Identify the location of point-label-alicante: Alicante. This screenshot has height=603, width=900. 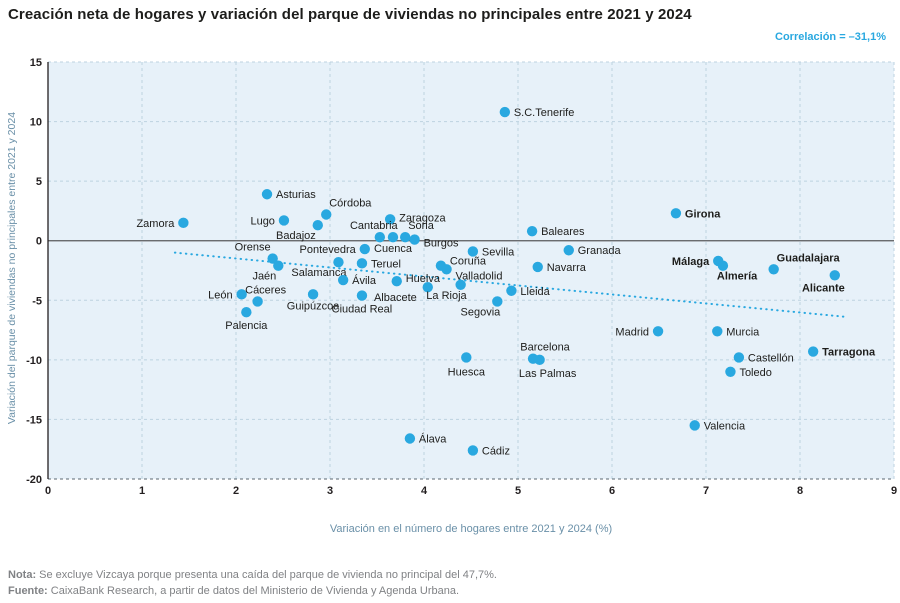
(823, 288).